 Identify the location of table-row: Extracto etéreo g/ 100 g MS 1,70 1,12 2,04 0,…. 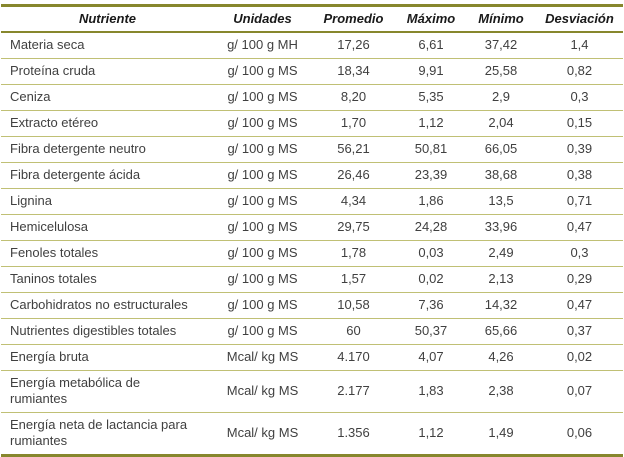
(312, 123).